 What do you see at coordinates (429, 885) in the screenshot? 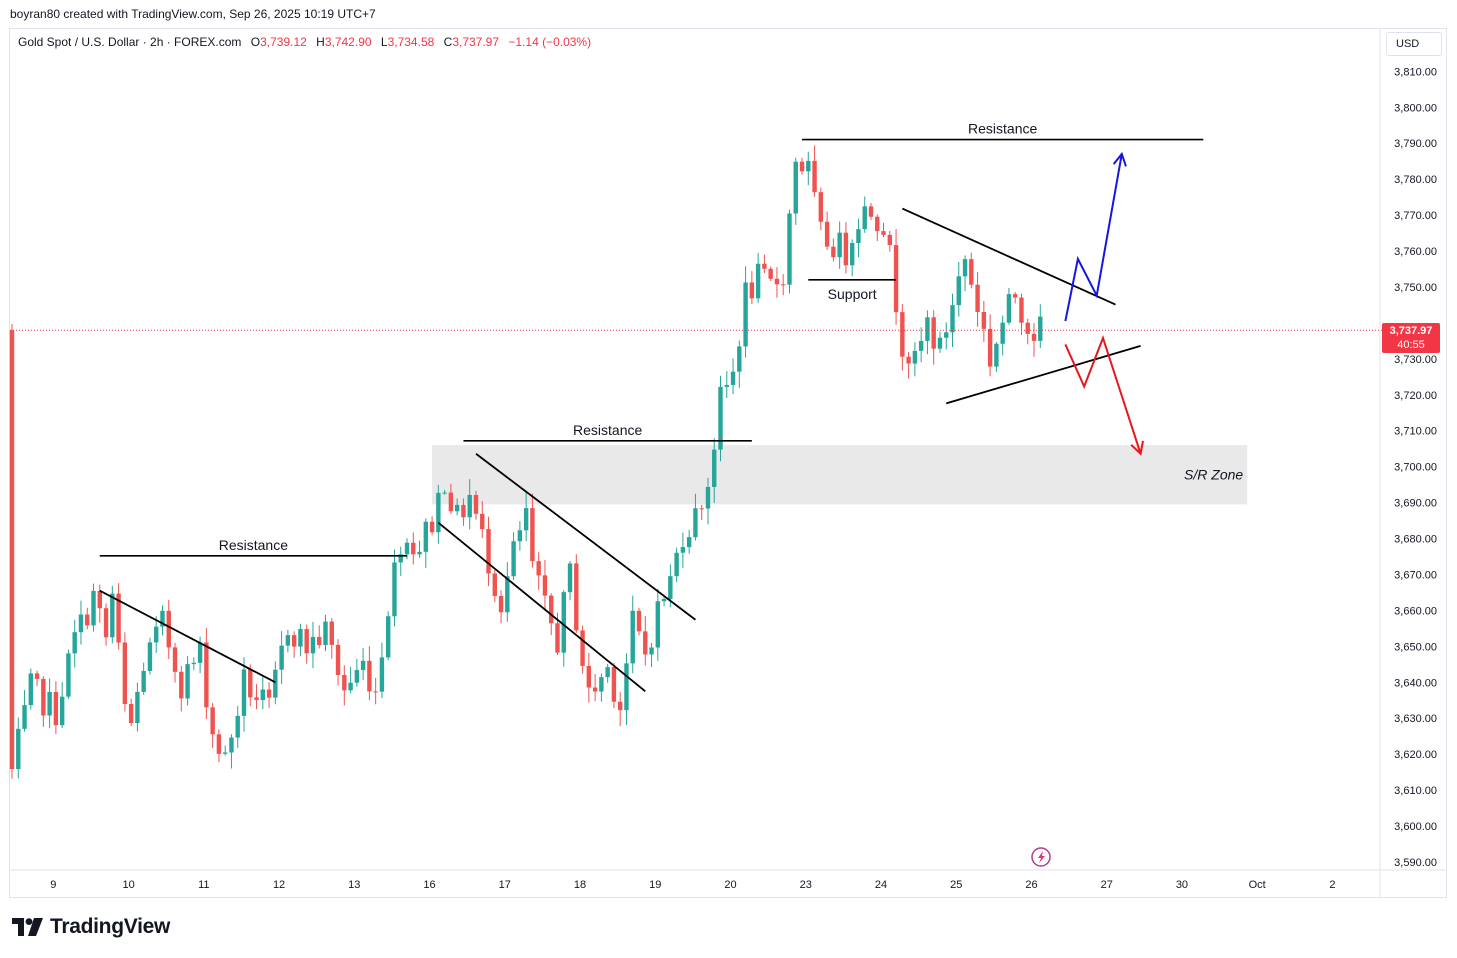
I see `time-tick-label: 16` at bounding box center [429, 885].